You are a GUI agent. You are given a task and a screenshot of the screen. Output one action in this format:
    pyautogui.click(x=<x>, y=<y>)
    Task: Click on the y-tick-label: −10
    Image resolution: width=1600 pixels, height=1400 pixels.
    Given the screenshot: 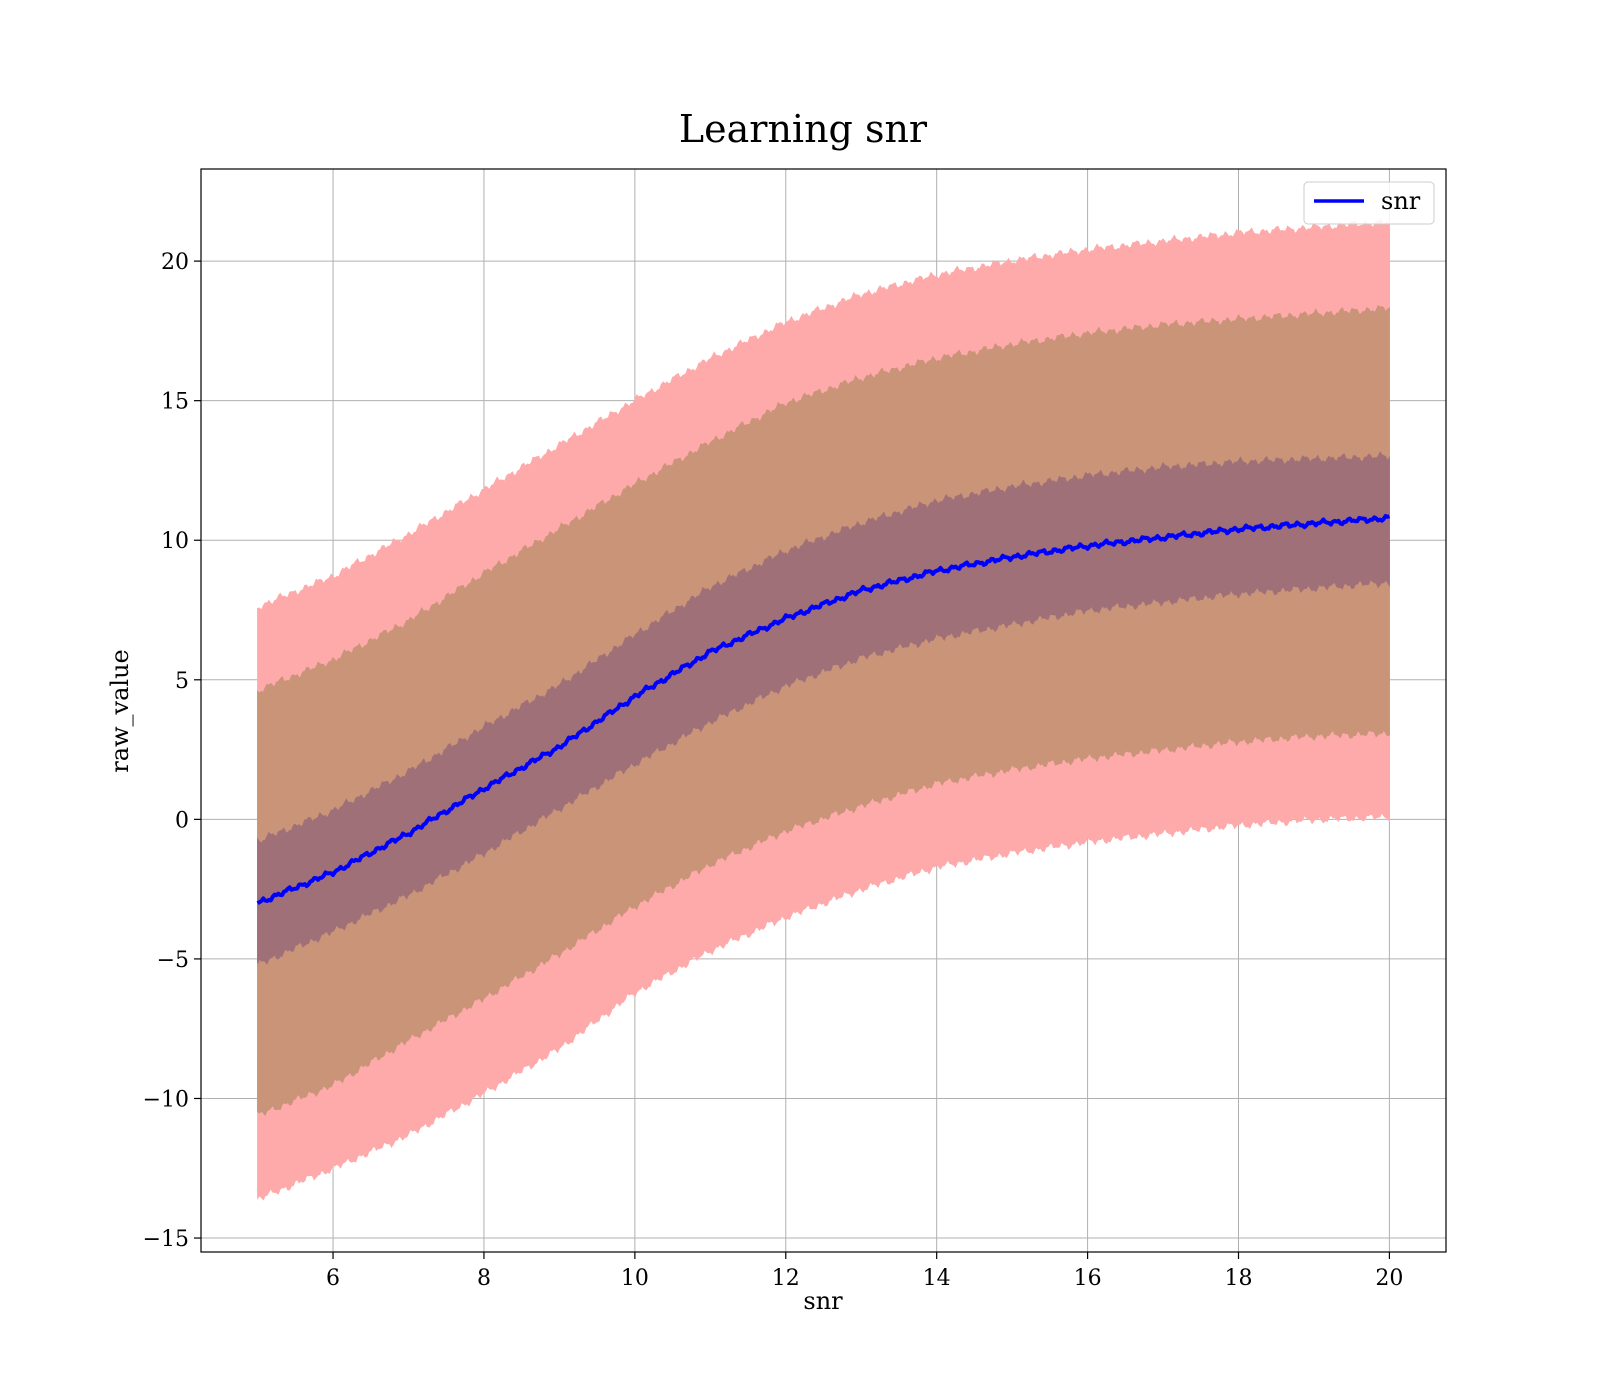 What is the action you would take?
    pyautogui.click(x=166, y=1099)
    